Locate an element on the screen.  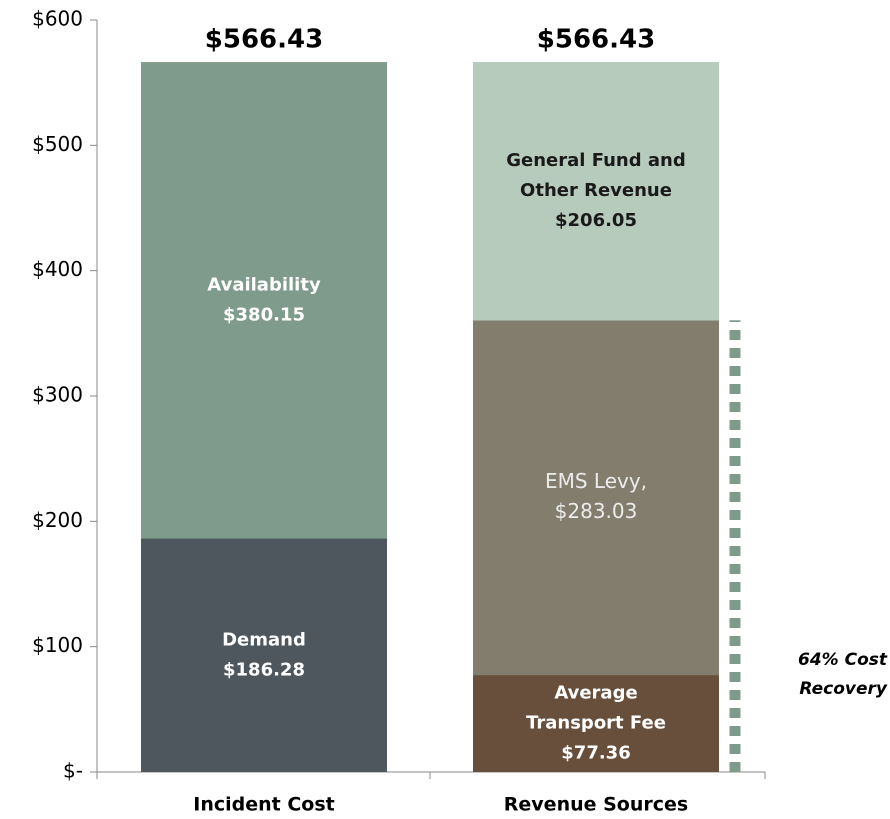
segment-label: General Fund and is located at coordinates (596, 160).